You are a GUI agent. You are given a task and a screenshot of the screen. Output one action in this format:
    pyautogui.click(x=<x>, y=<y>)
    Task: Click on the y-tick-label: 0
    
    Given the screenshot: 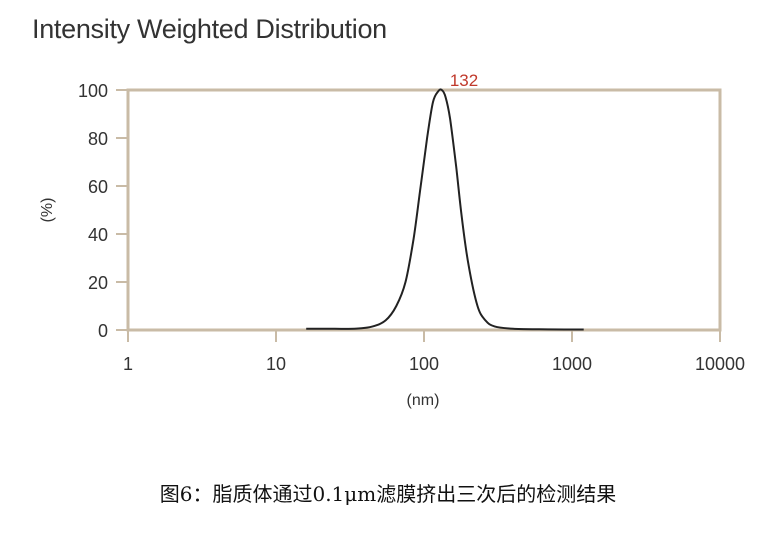 What is the action you would take?
    pyautogui.click(x=103, y=331)
    